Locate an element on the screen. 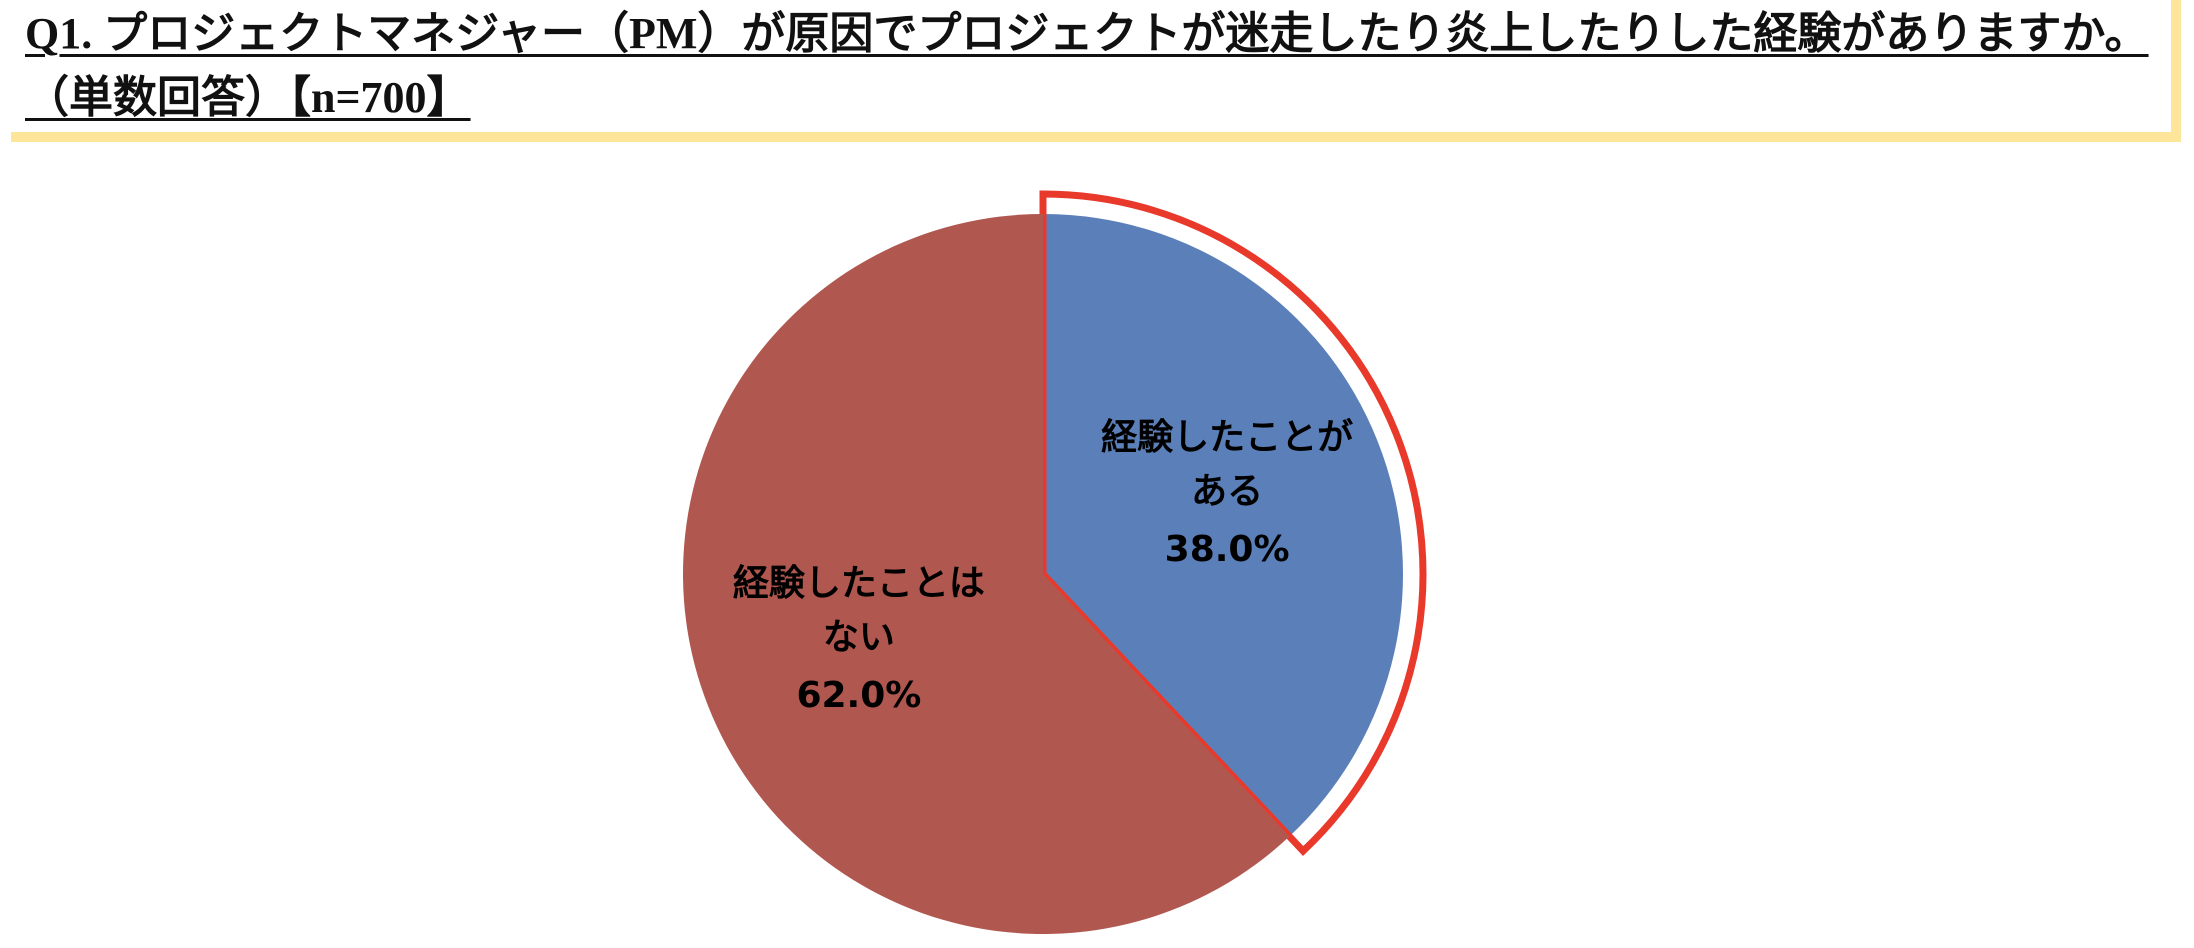  data-label-text: 経験したことはない 62.0% is located at coordinates (859, 640).